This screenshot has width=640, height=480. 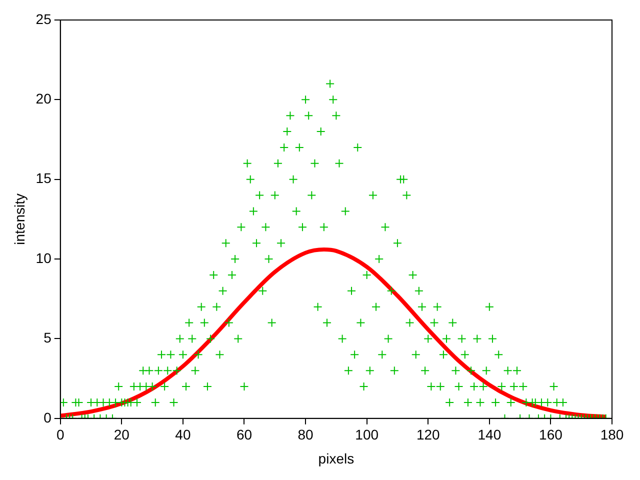 What do you see at coordinates (48, 338) in the screenshot?
I see `y-tick-label: 5` at bounding box center [48, 338].